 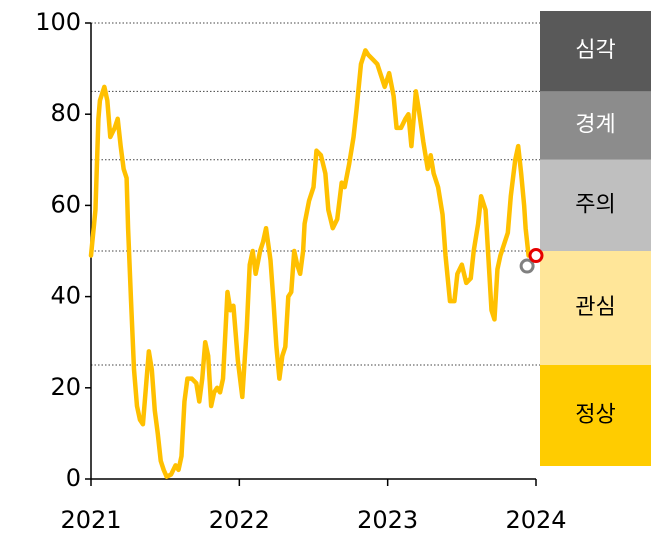 What do you see at coordinates (65, 387) in the screenshot?
I see `y-tick-label: 20` at bounding box center [65, 387].